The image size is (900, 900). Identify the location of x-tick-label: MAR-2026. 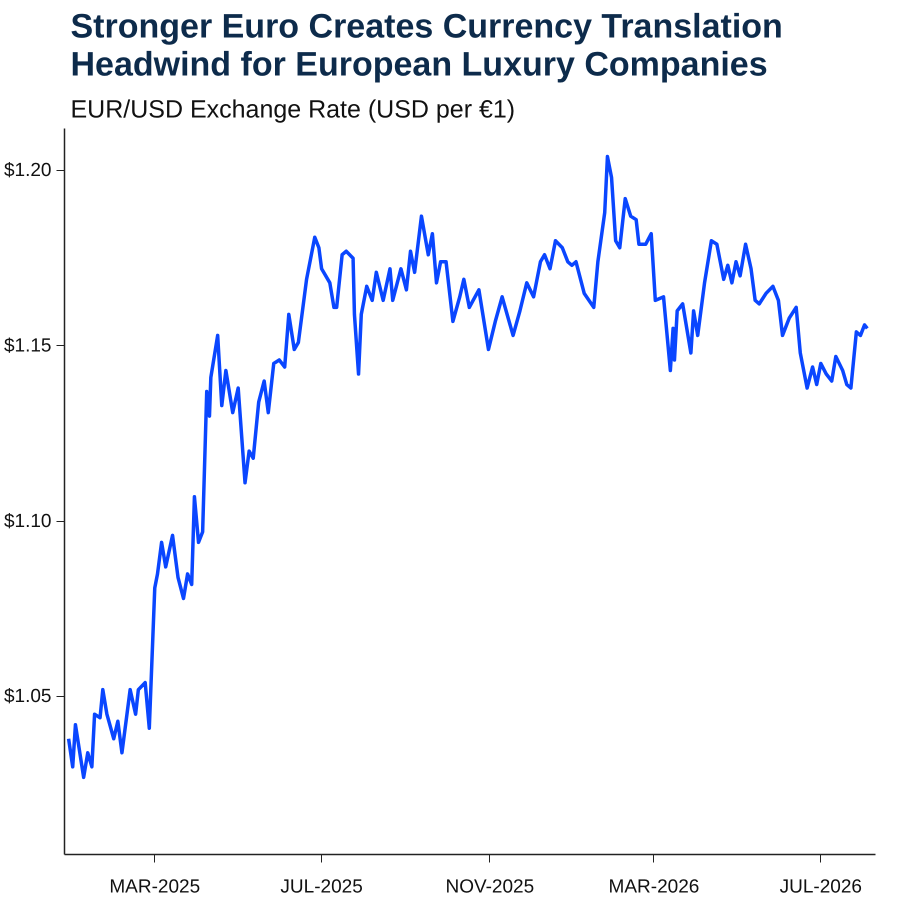
(654, 887).